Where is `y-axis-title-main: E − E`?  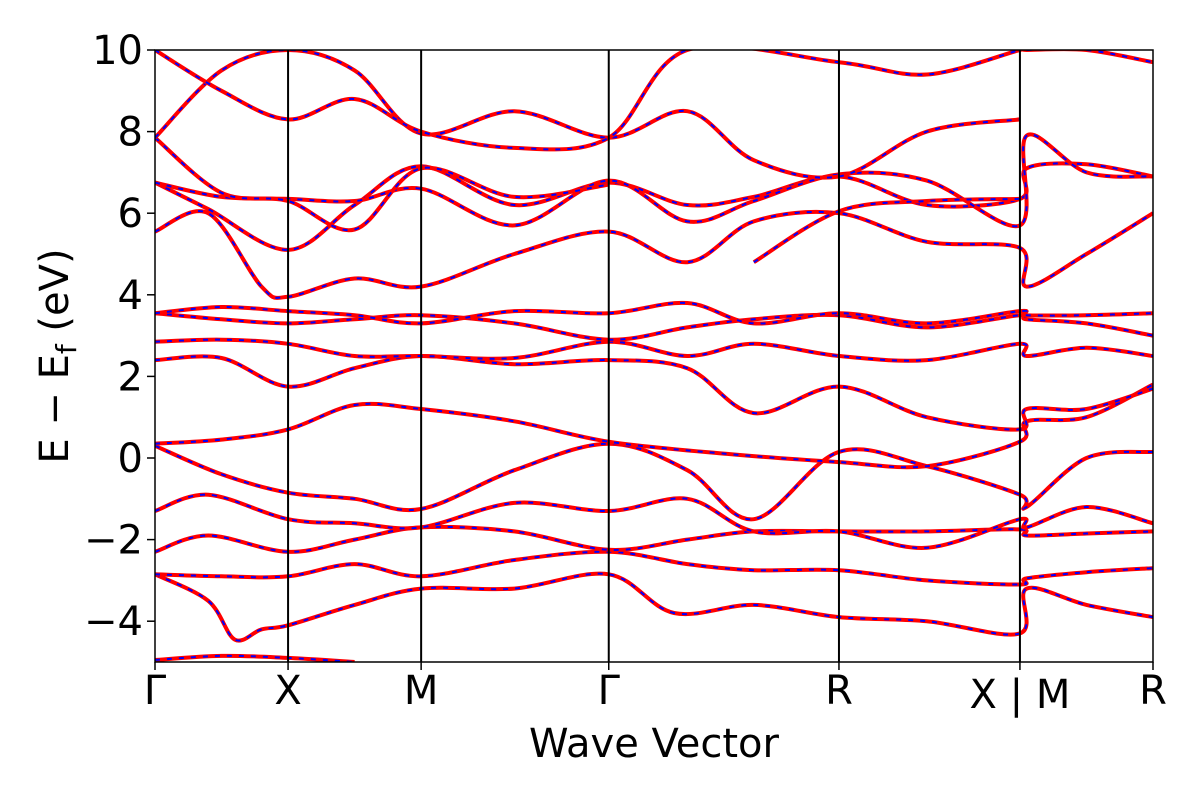
y-axis-title-main: E − E is located at coordinates (55, 409).